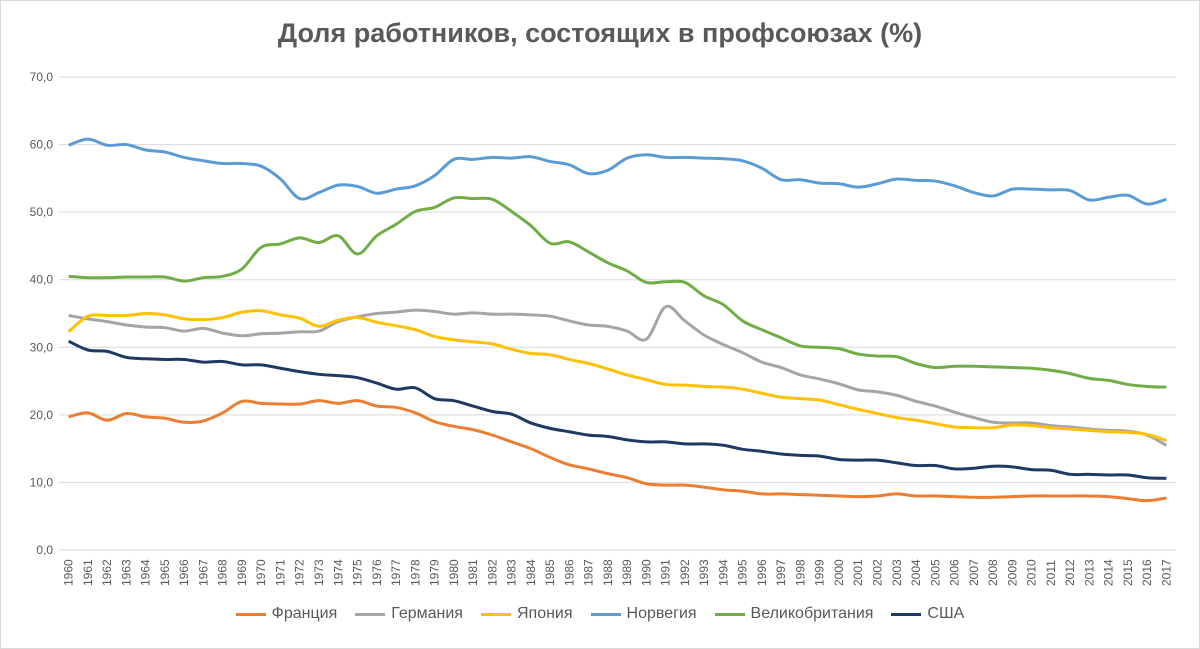 The image size is (1200, 649). What do you see at coordinates (704, 572) in the screenshot?
I see `x-tick-label: 1993` at bounding box center [704, 572].